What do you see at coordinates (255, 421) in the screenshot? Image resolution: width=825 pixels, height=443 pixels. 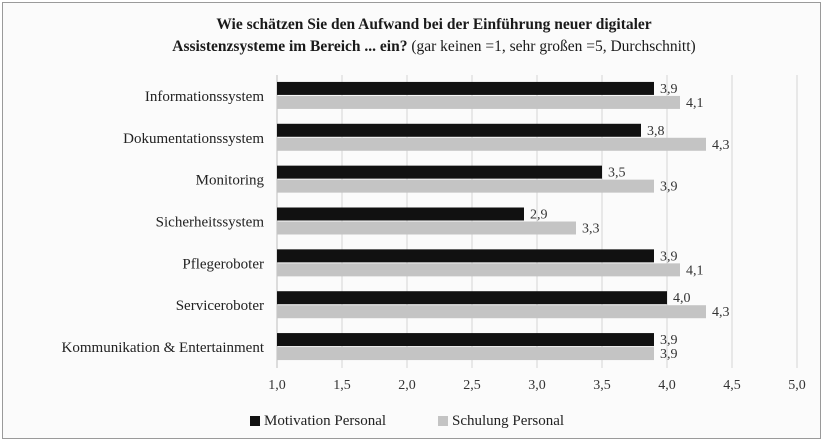 I see `legend-swatch-motivation` at bounding box center [255, 421].